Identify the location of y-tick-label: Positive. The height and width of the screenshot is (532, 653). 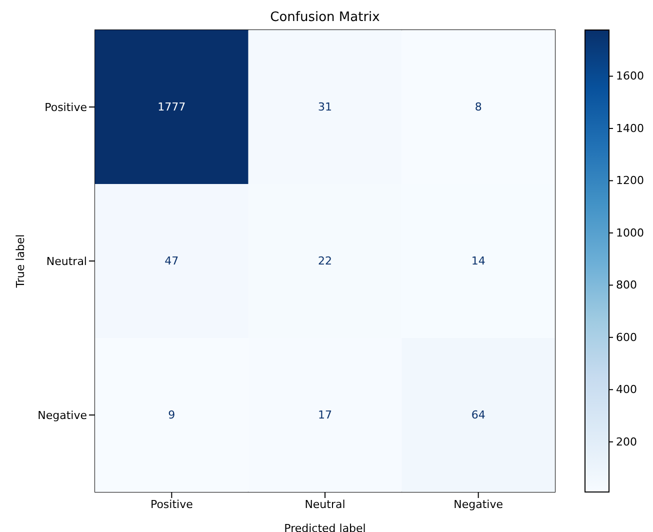
(66, 107).